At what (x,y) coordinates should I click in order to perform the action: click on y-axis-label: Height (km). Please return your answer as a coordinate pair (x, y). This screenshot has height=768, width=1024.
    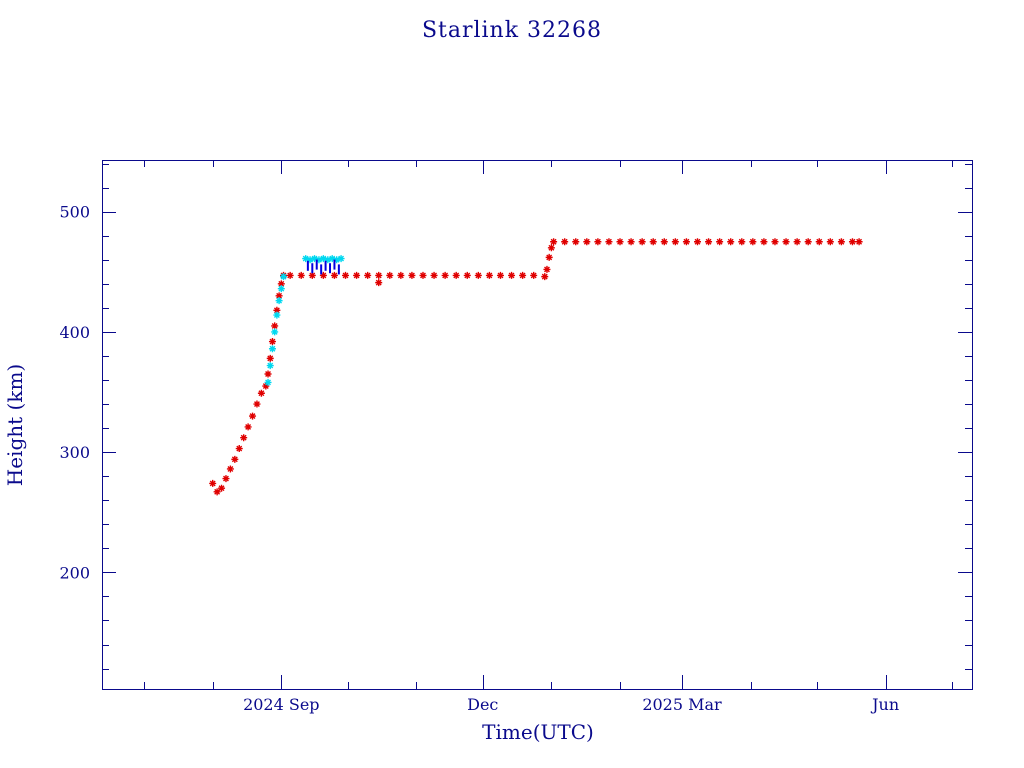
    Looking at the image, I should click on (15, 425).